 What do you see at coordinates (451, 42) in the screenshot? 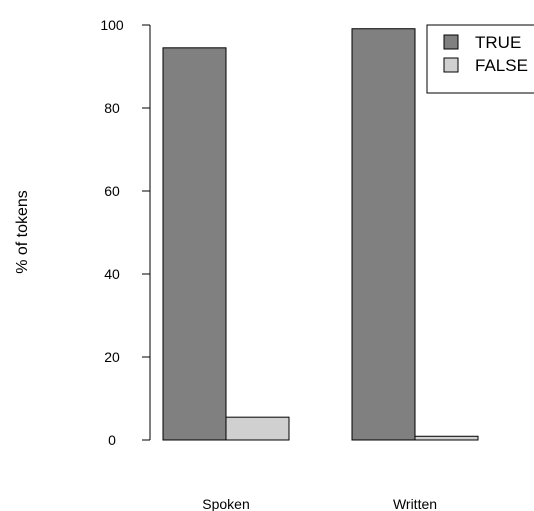
I see `legend-swatch-true` at bounding box center [451, 42].